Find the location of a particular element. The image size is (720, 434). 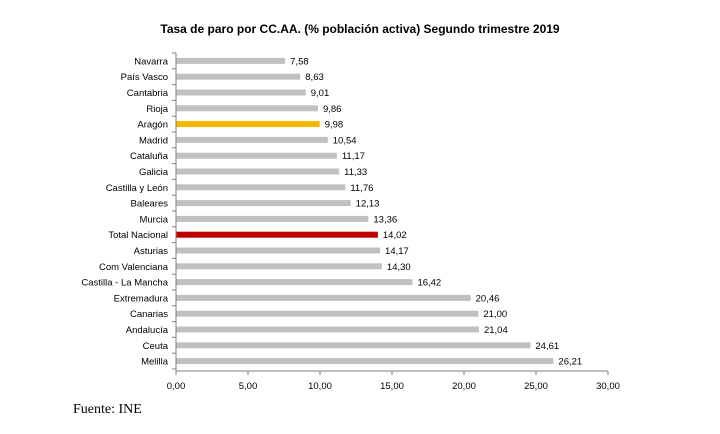

value-label-15: 20,46 is located at coordinates (488, 298).